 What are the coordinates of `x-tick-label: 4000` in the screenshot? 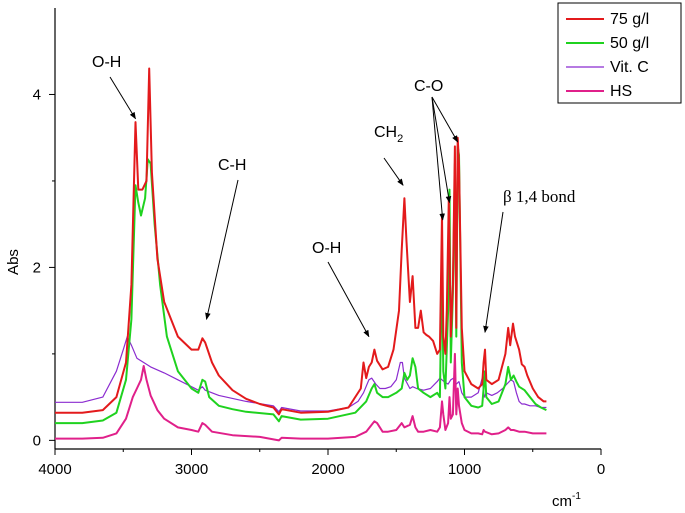 It's located at (54, 469).